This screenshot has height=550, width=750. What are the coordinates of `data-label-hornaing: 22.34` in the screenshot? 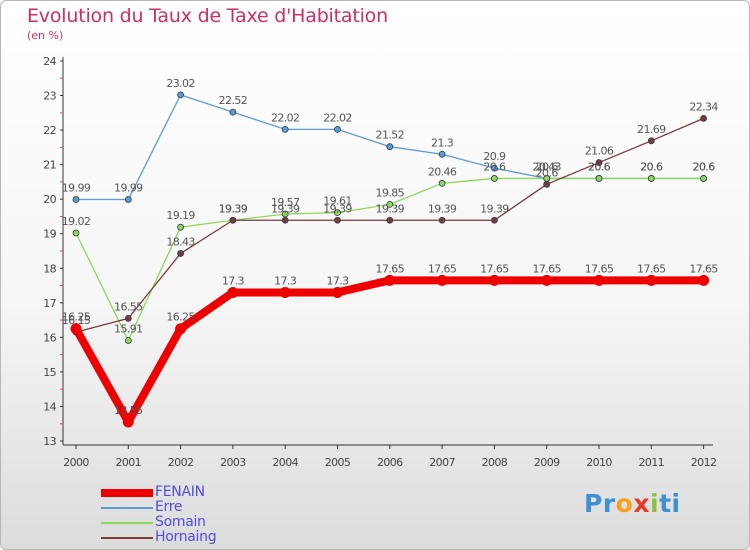 It's located at (703, 106).